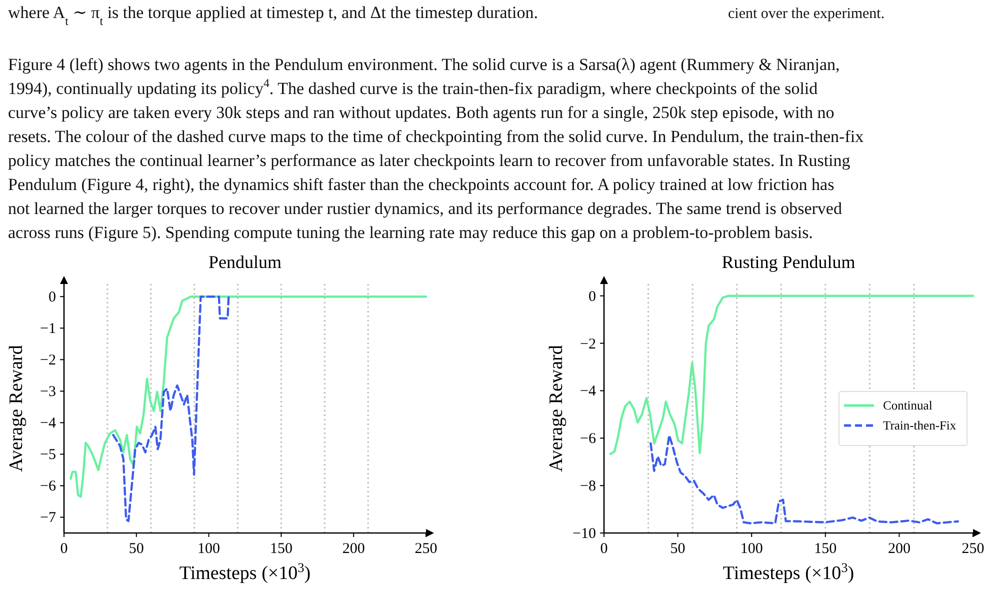  What do you see at coordinates (245, 262) in the screenshot?
I see `chart-title: Pendulum` at bounding box center [245, 262].